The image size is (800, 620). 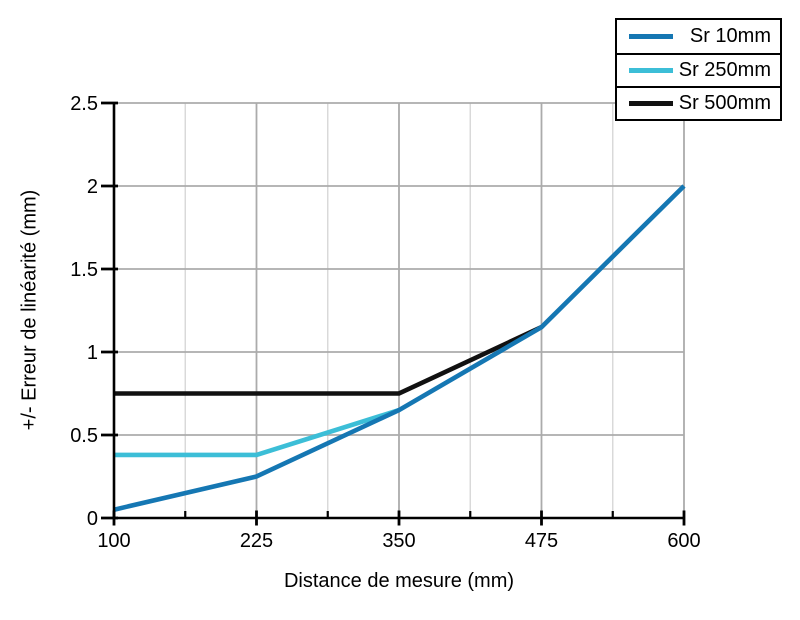 I want to click on x-tick-label: 225, so click(x=256, y=541).